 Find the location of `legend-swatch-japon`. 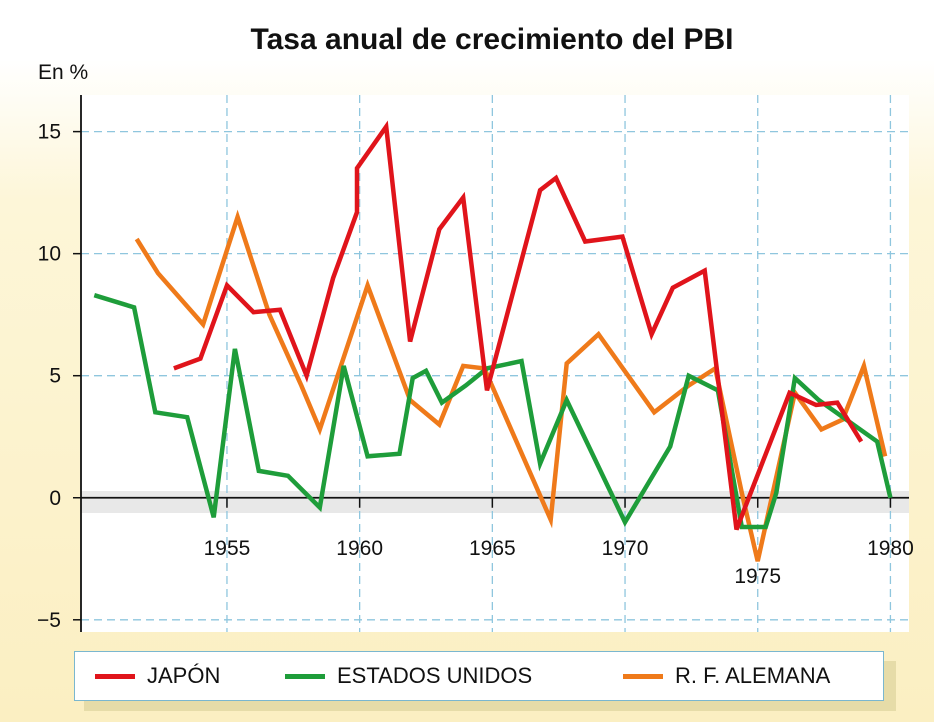

legend-swatch-japon is located at coordinates (115, 676).